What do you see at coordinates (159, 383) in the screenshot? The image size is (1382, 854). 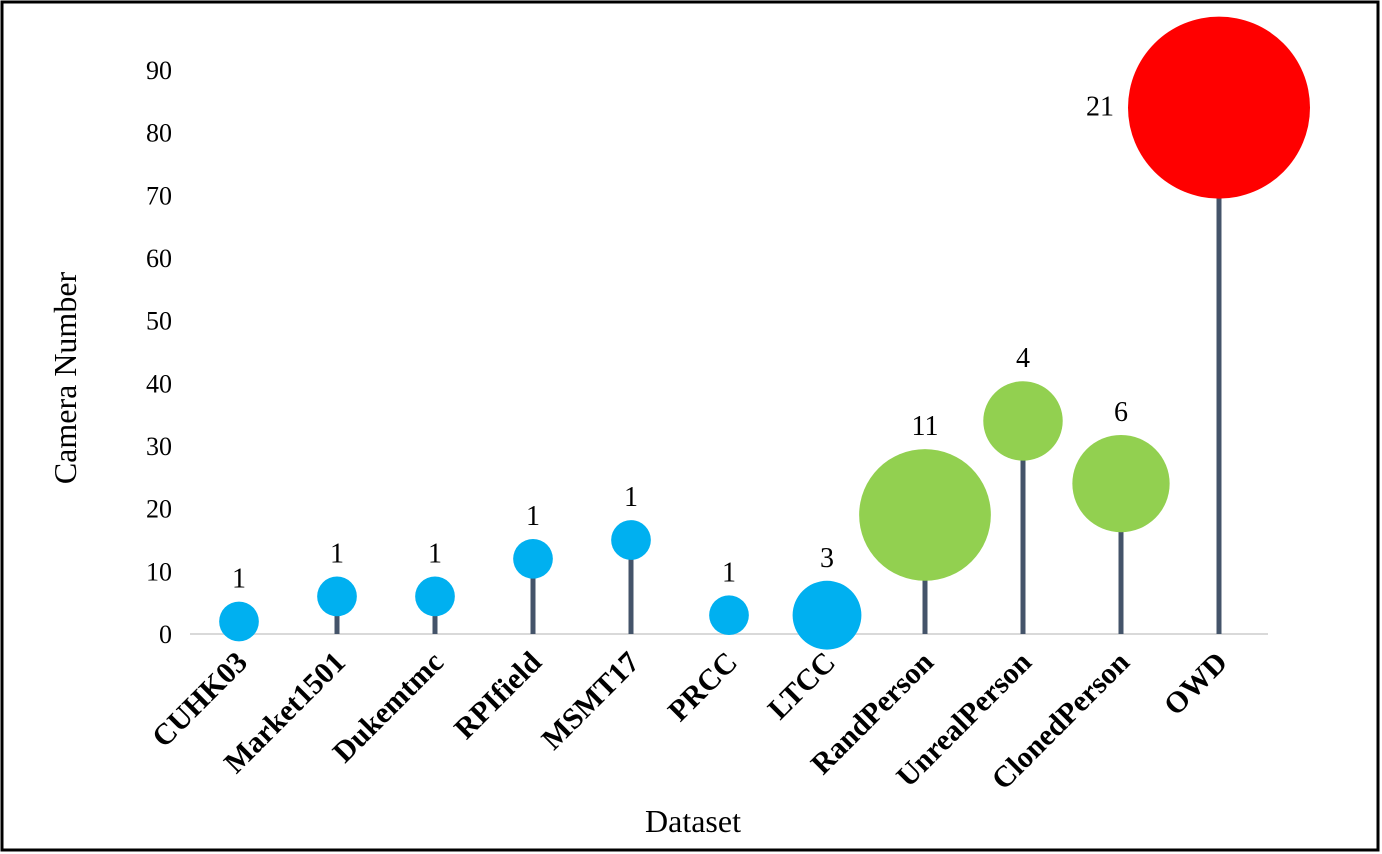 I see `y-tick-label: 40` at bounding box center [159, 383].